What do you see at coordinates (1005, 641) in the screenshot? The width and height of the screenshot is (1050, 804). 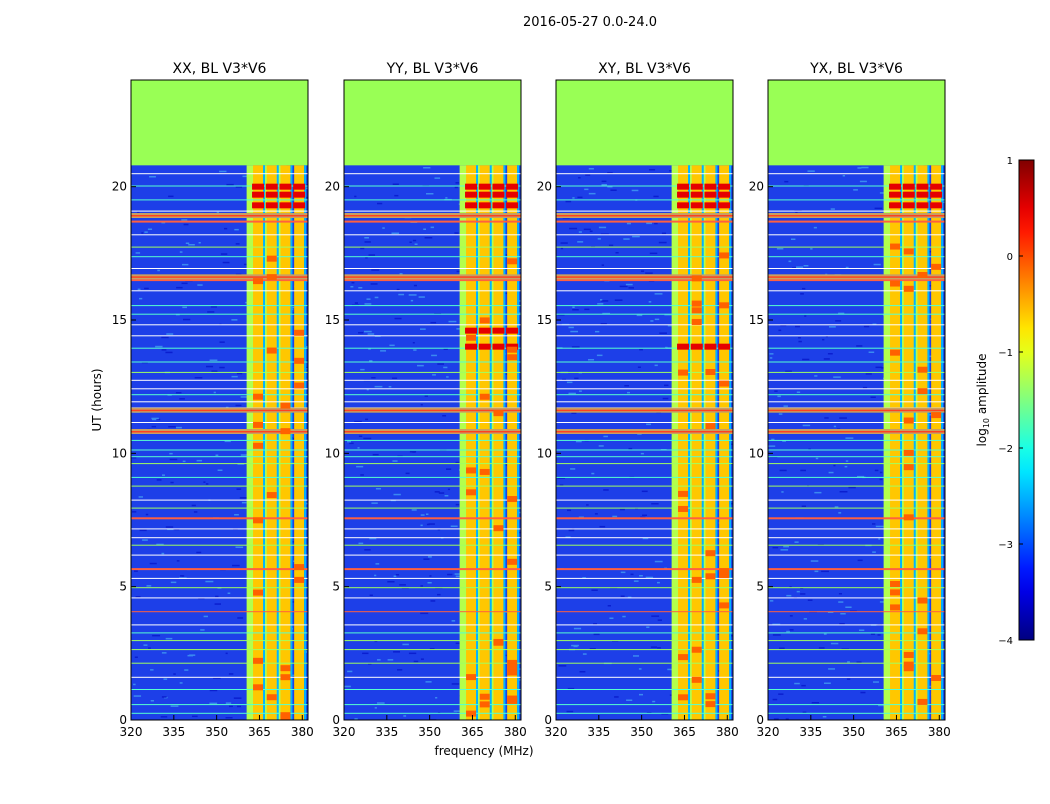 I see `colorbar-tick-label: −4` at bounding box center [1005, 641].